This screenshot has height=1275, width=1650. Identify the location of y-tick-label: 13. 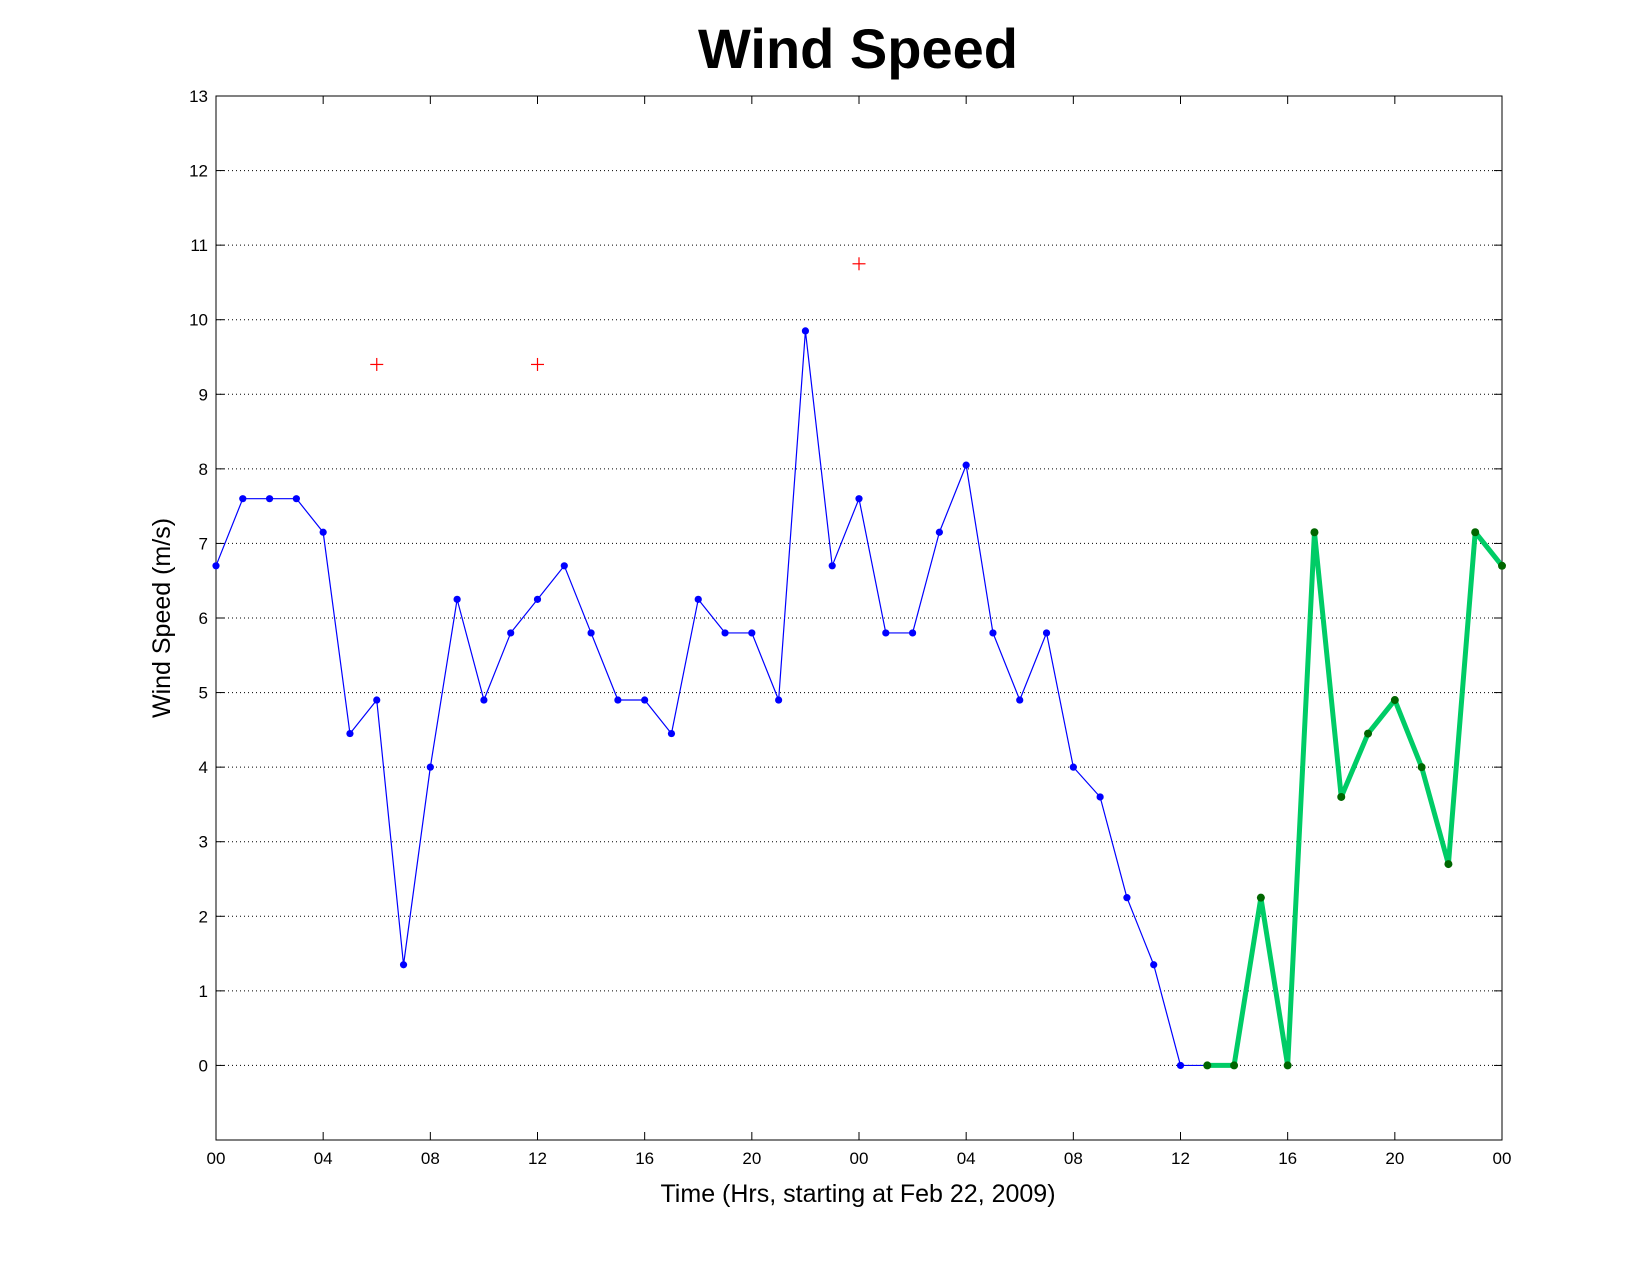
(198, 96).